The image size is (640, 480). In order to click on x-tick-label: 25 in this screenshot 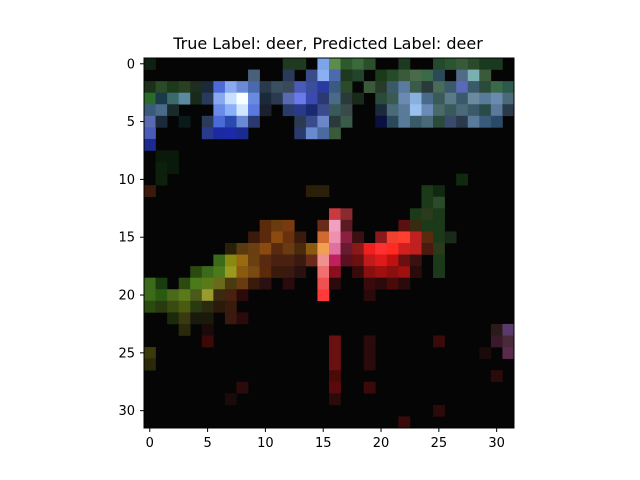, I will do `click(439, 443)`.